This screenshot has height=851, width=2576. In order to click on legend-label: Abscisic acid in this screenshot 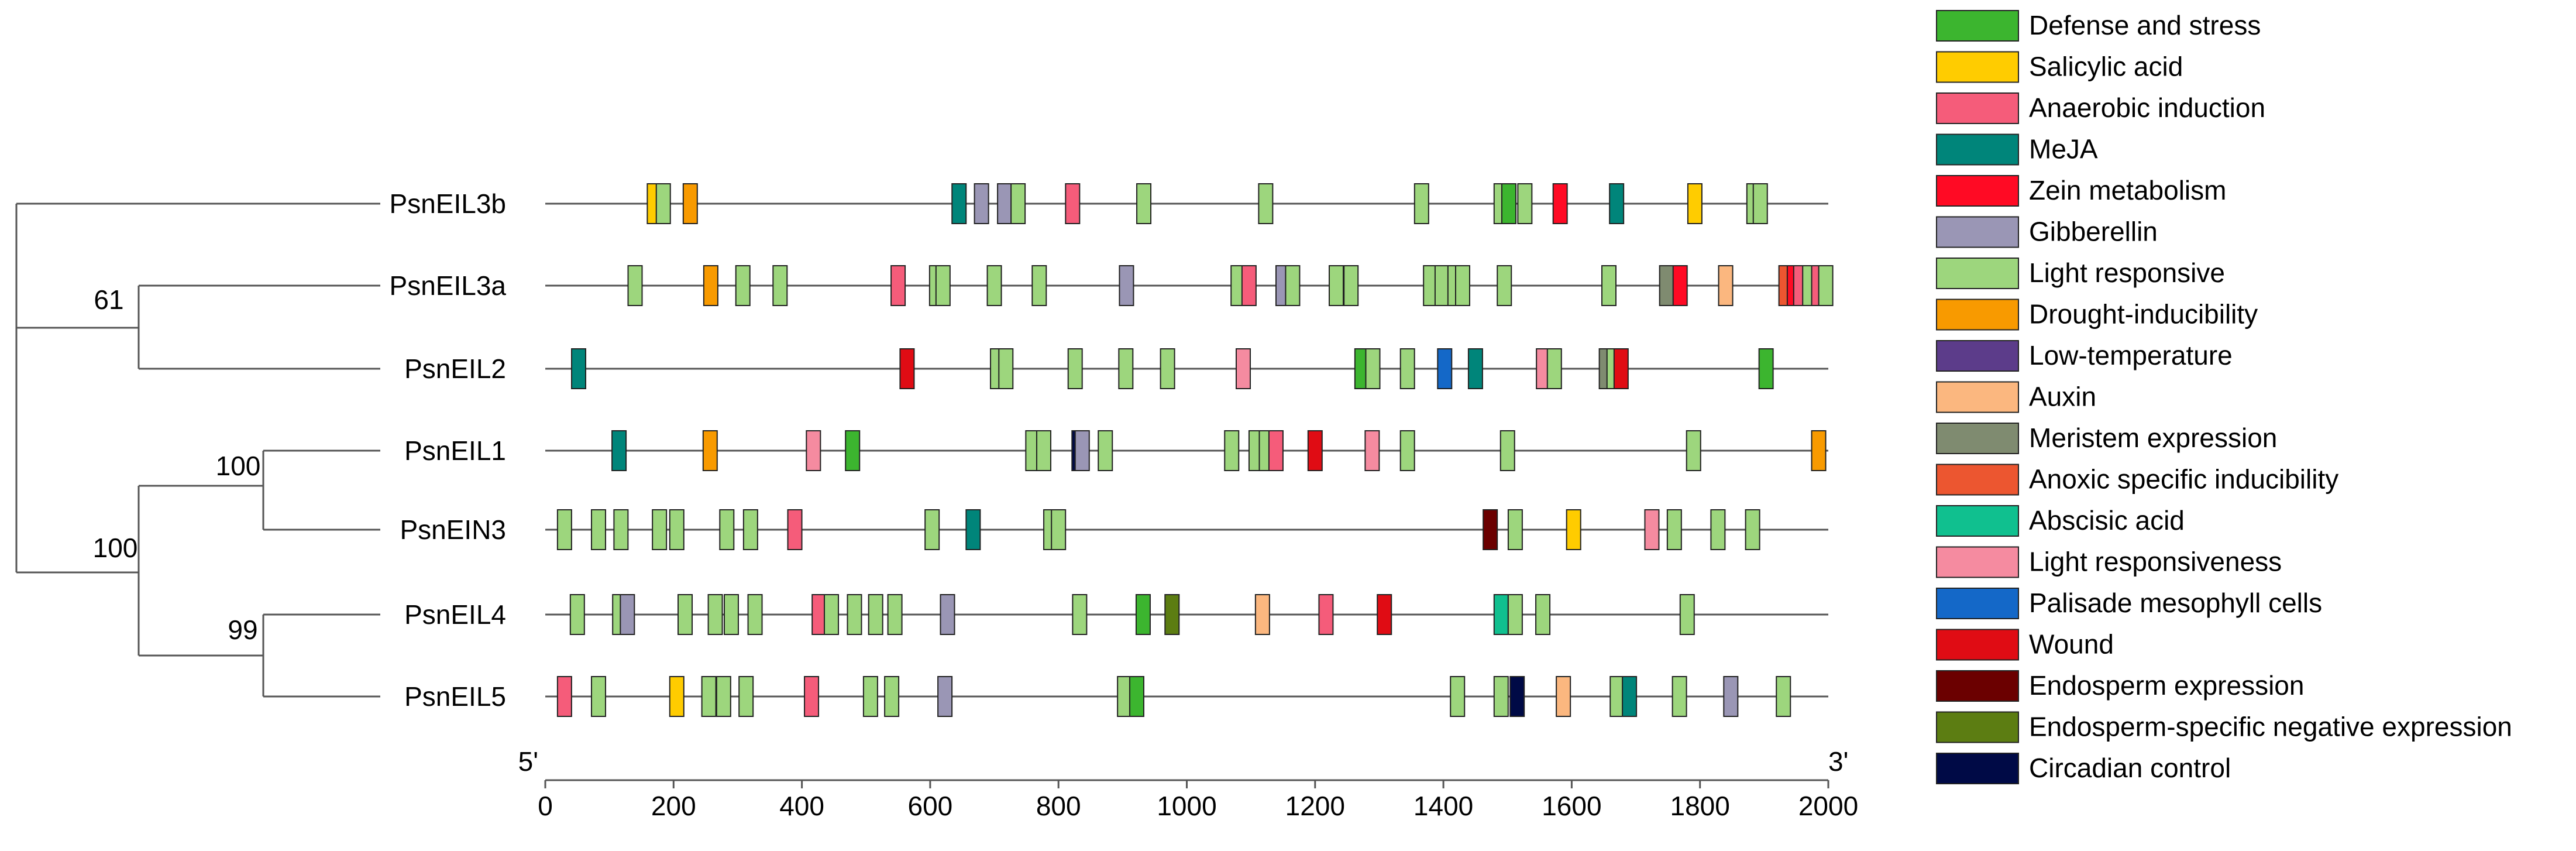, I will do `click(2107, 520)`.